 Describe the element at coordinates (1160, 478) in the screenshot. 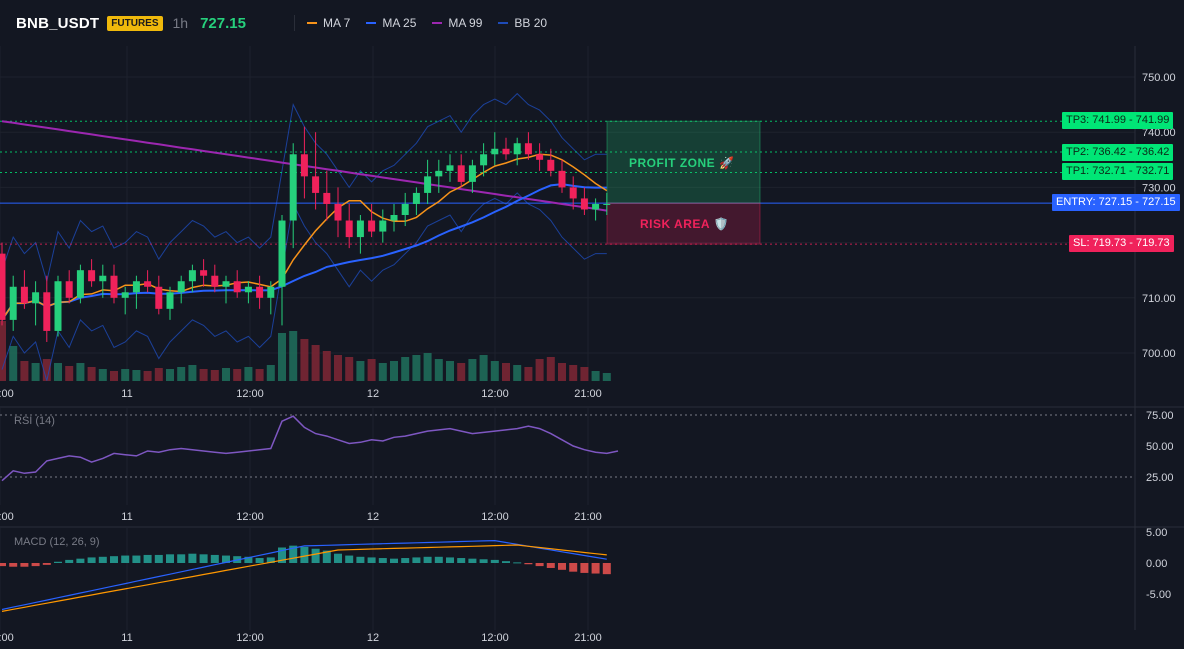

I see `rsi-axis-tick: 25.00` at that location.